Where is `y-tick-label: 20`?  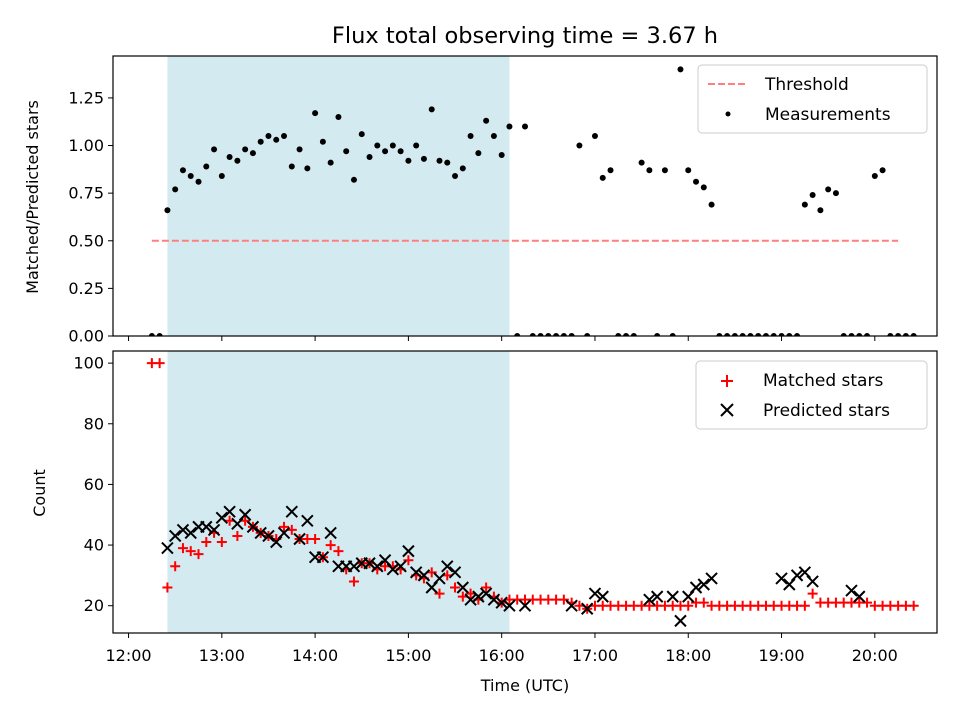
y-tick-label: 20 is located at coordinates (94, 605).